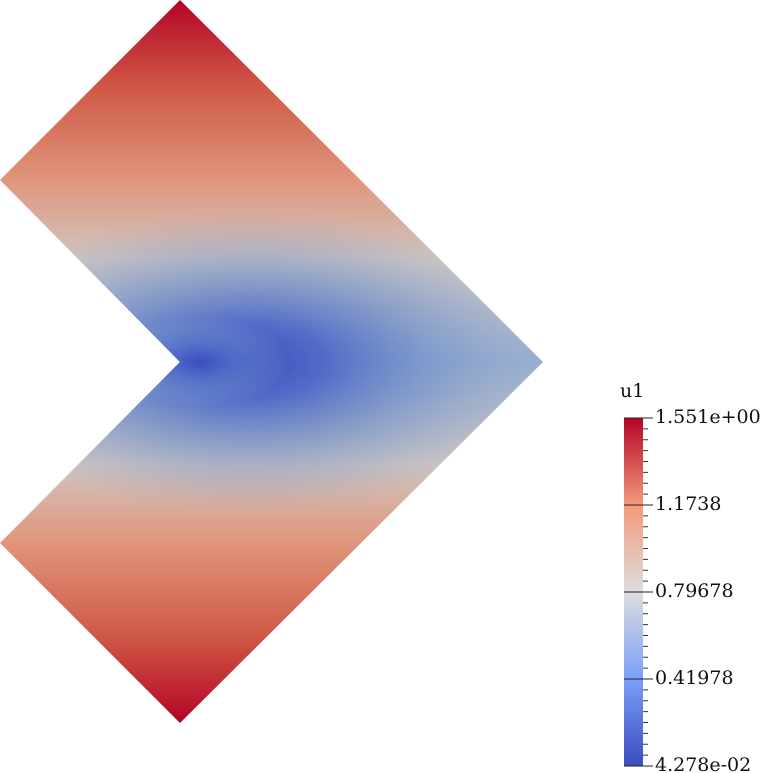 This screenshot has width=767, height=773. I want to click on tick-label: 4.278e-02, so click(703, 763).